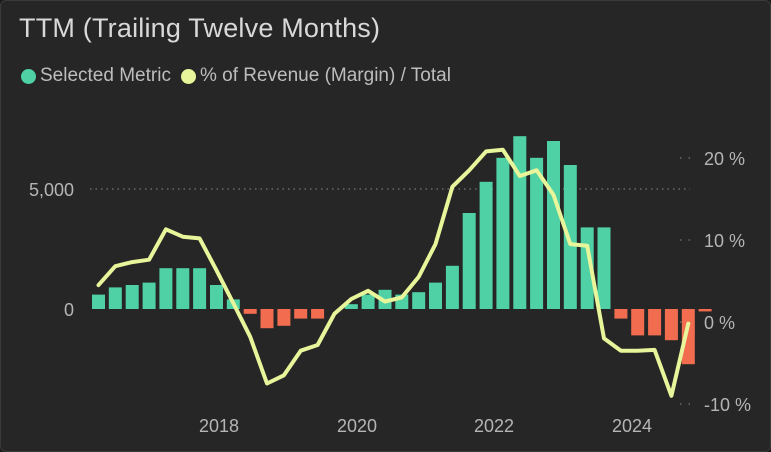  What do you see at coordinates (724, 159) in the screenshot?
I see `right-tick-label: 20 %` at bounding box center [724, 159].